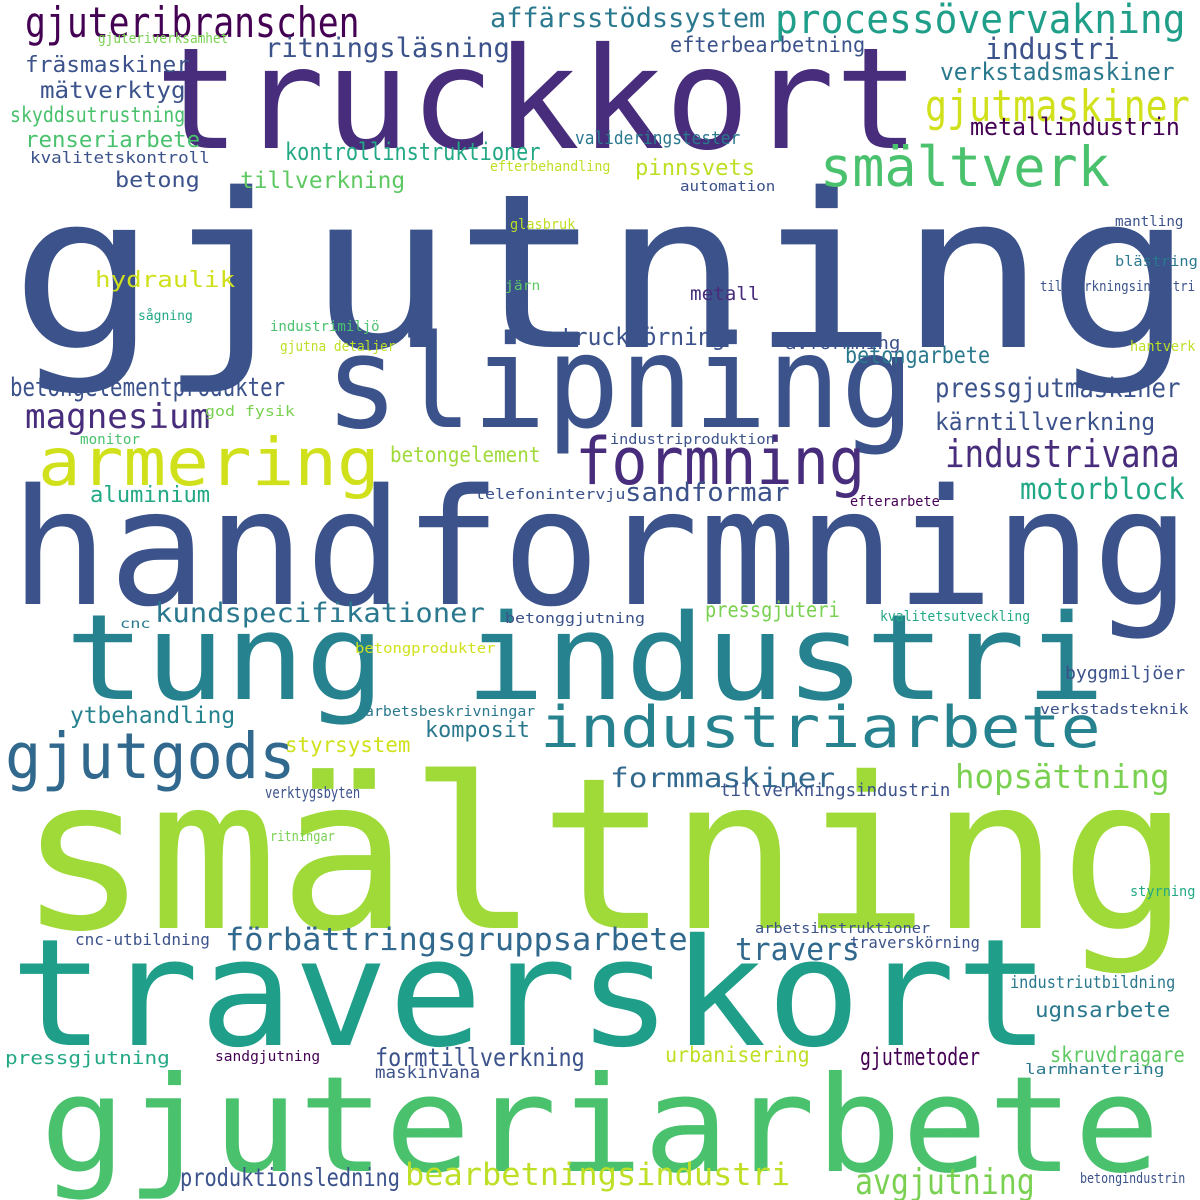 Image resolution: width=1200 pixels, height=1200 pixels. What do you see at coordinates (157, 180) in the screenshot?
I see `word-betong: betong` at bounding box center [157, 180].